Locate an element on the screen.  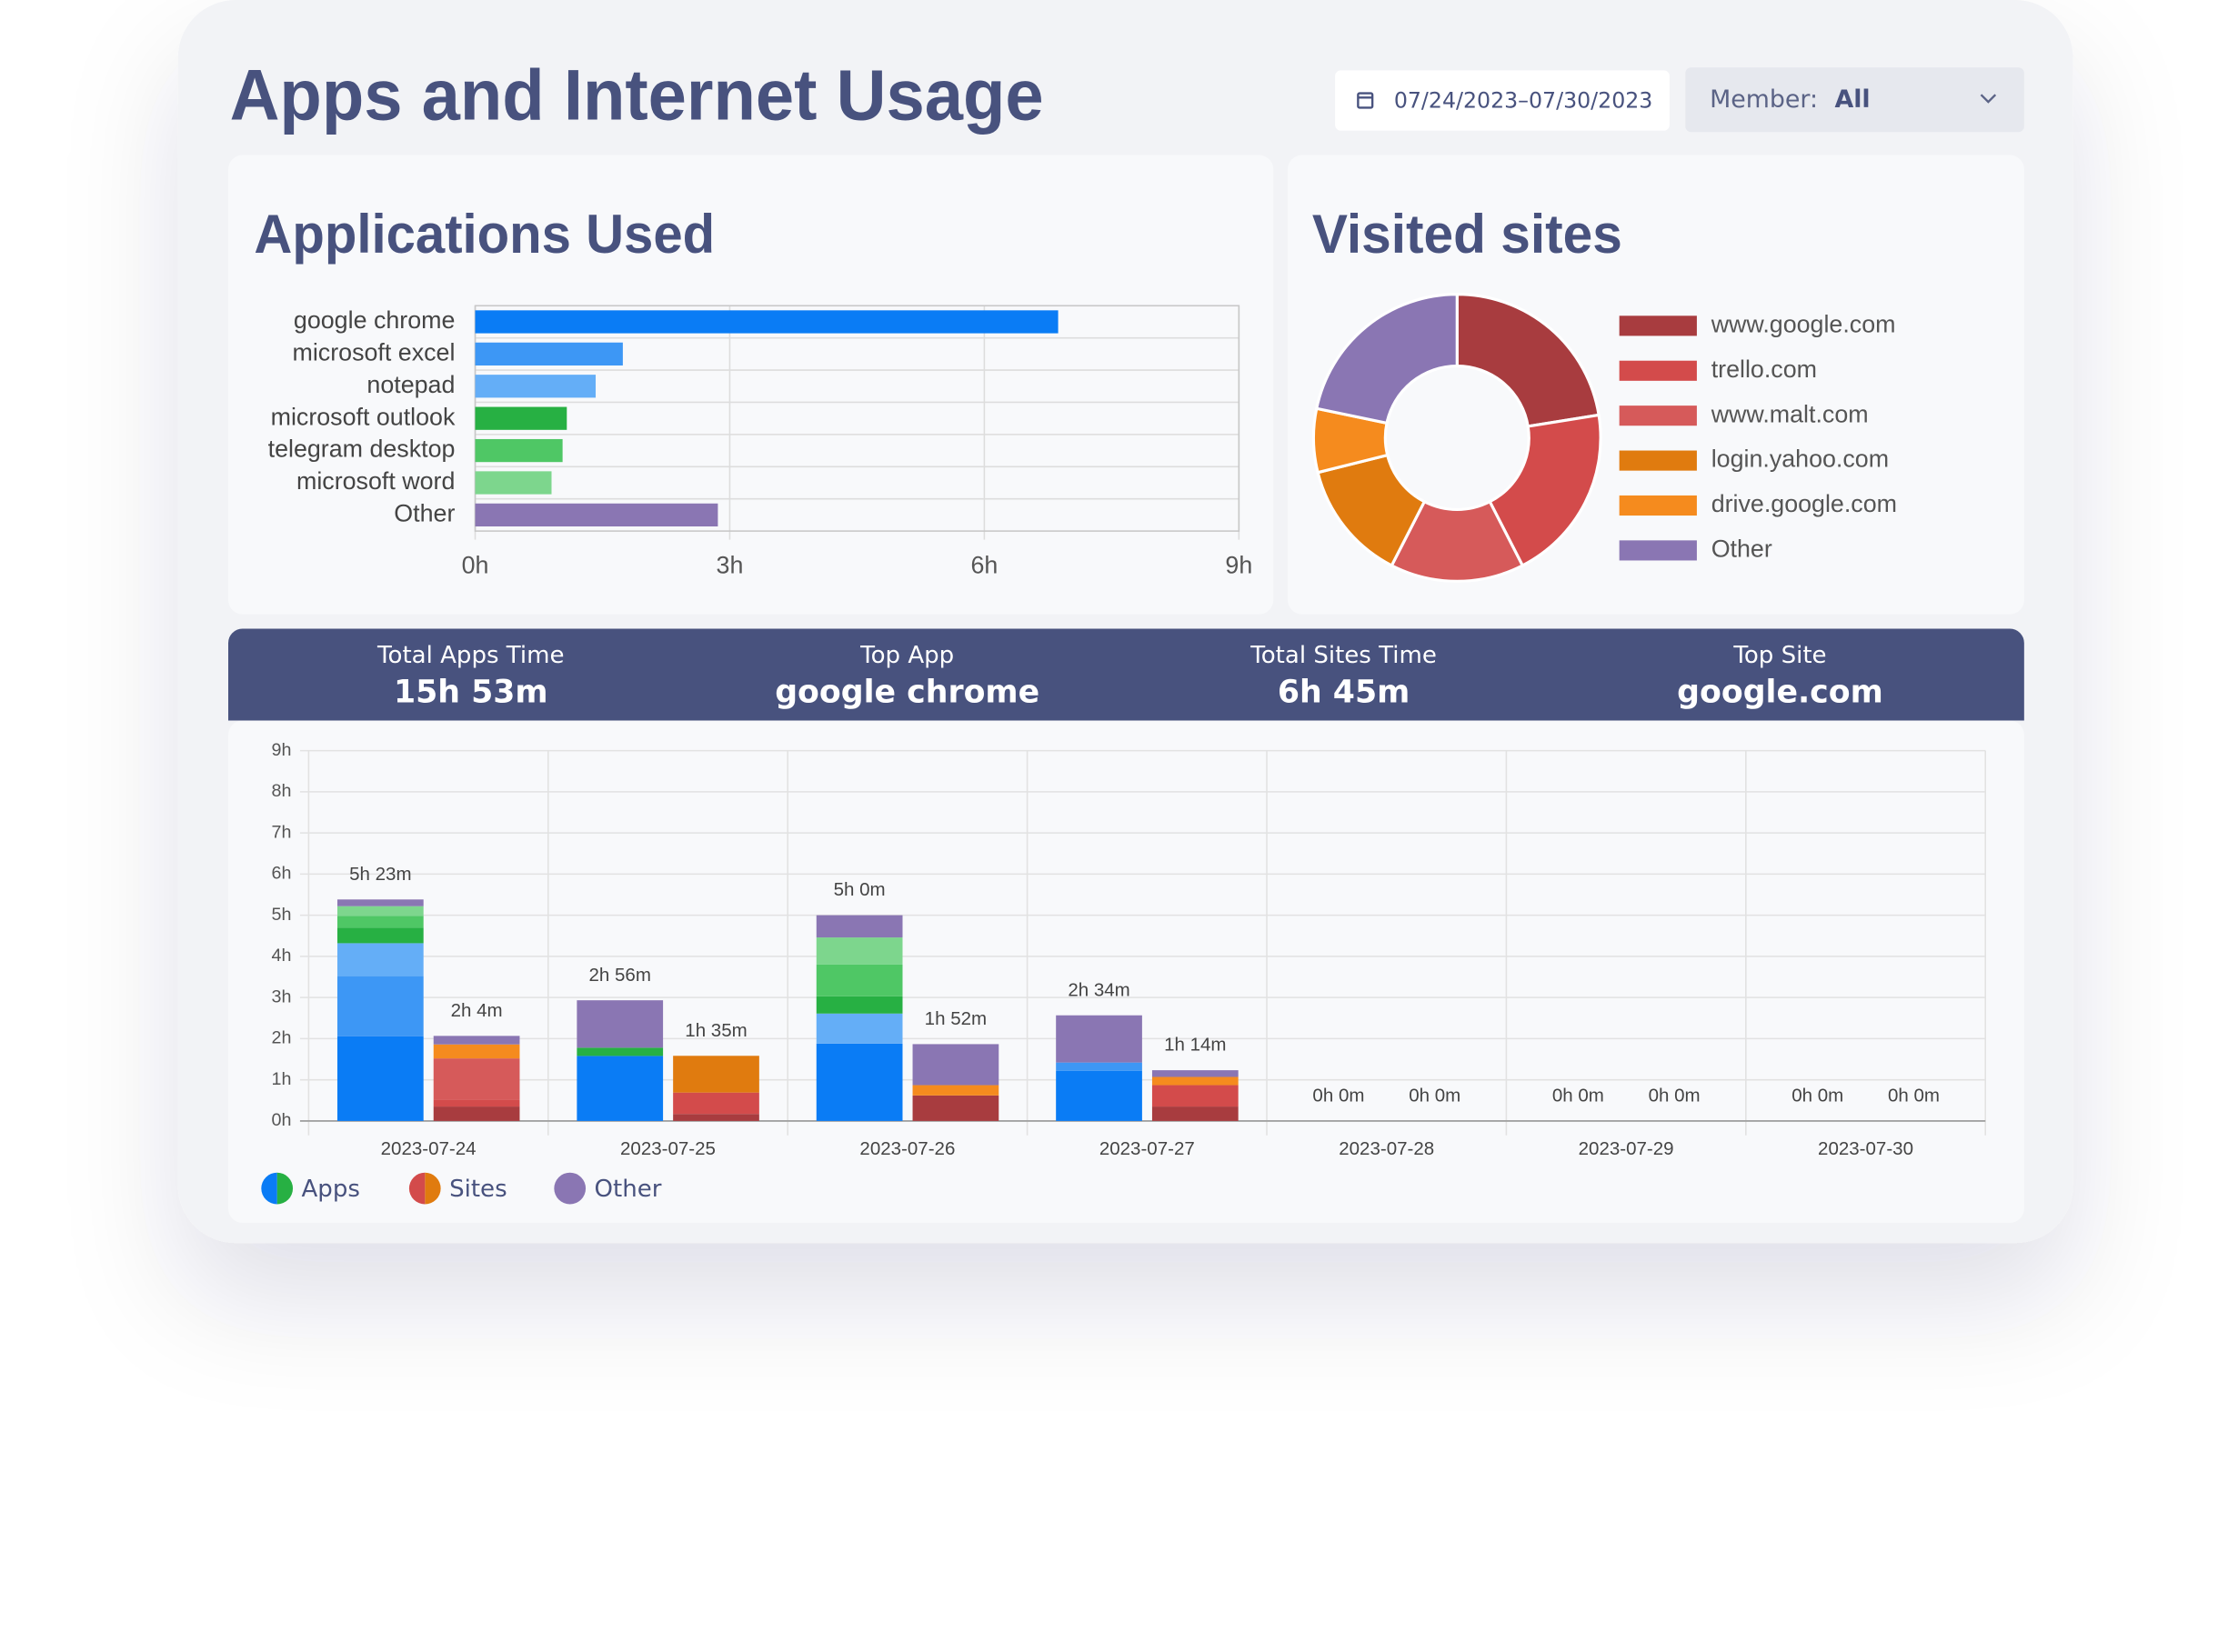
y-tick-label: 6h is located at coordinates (282, 874).